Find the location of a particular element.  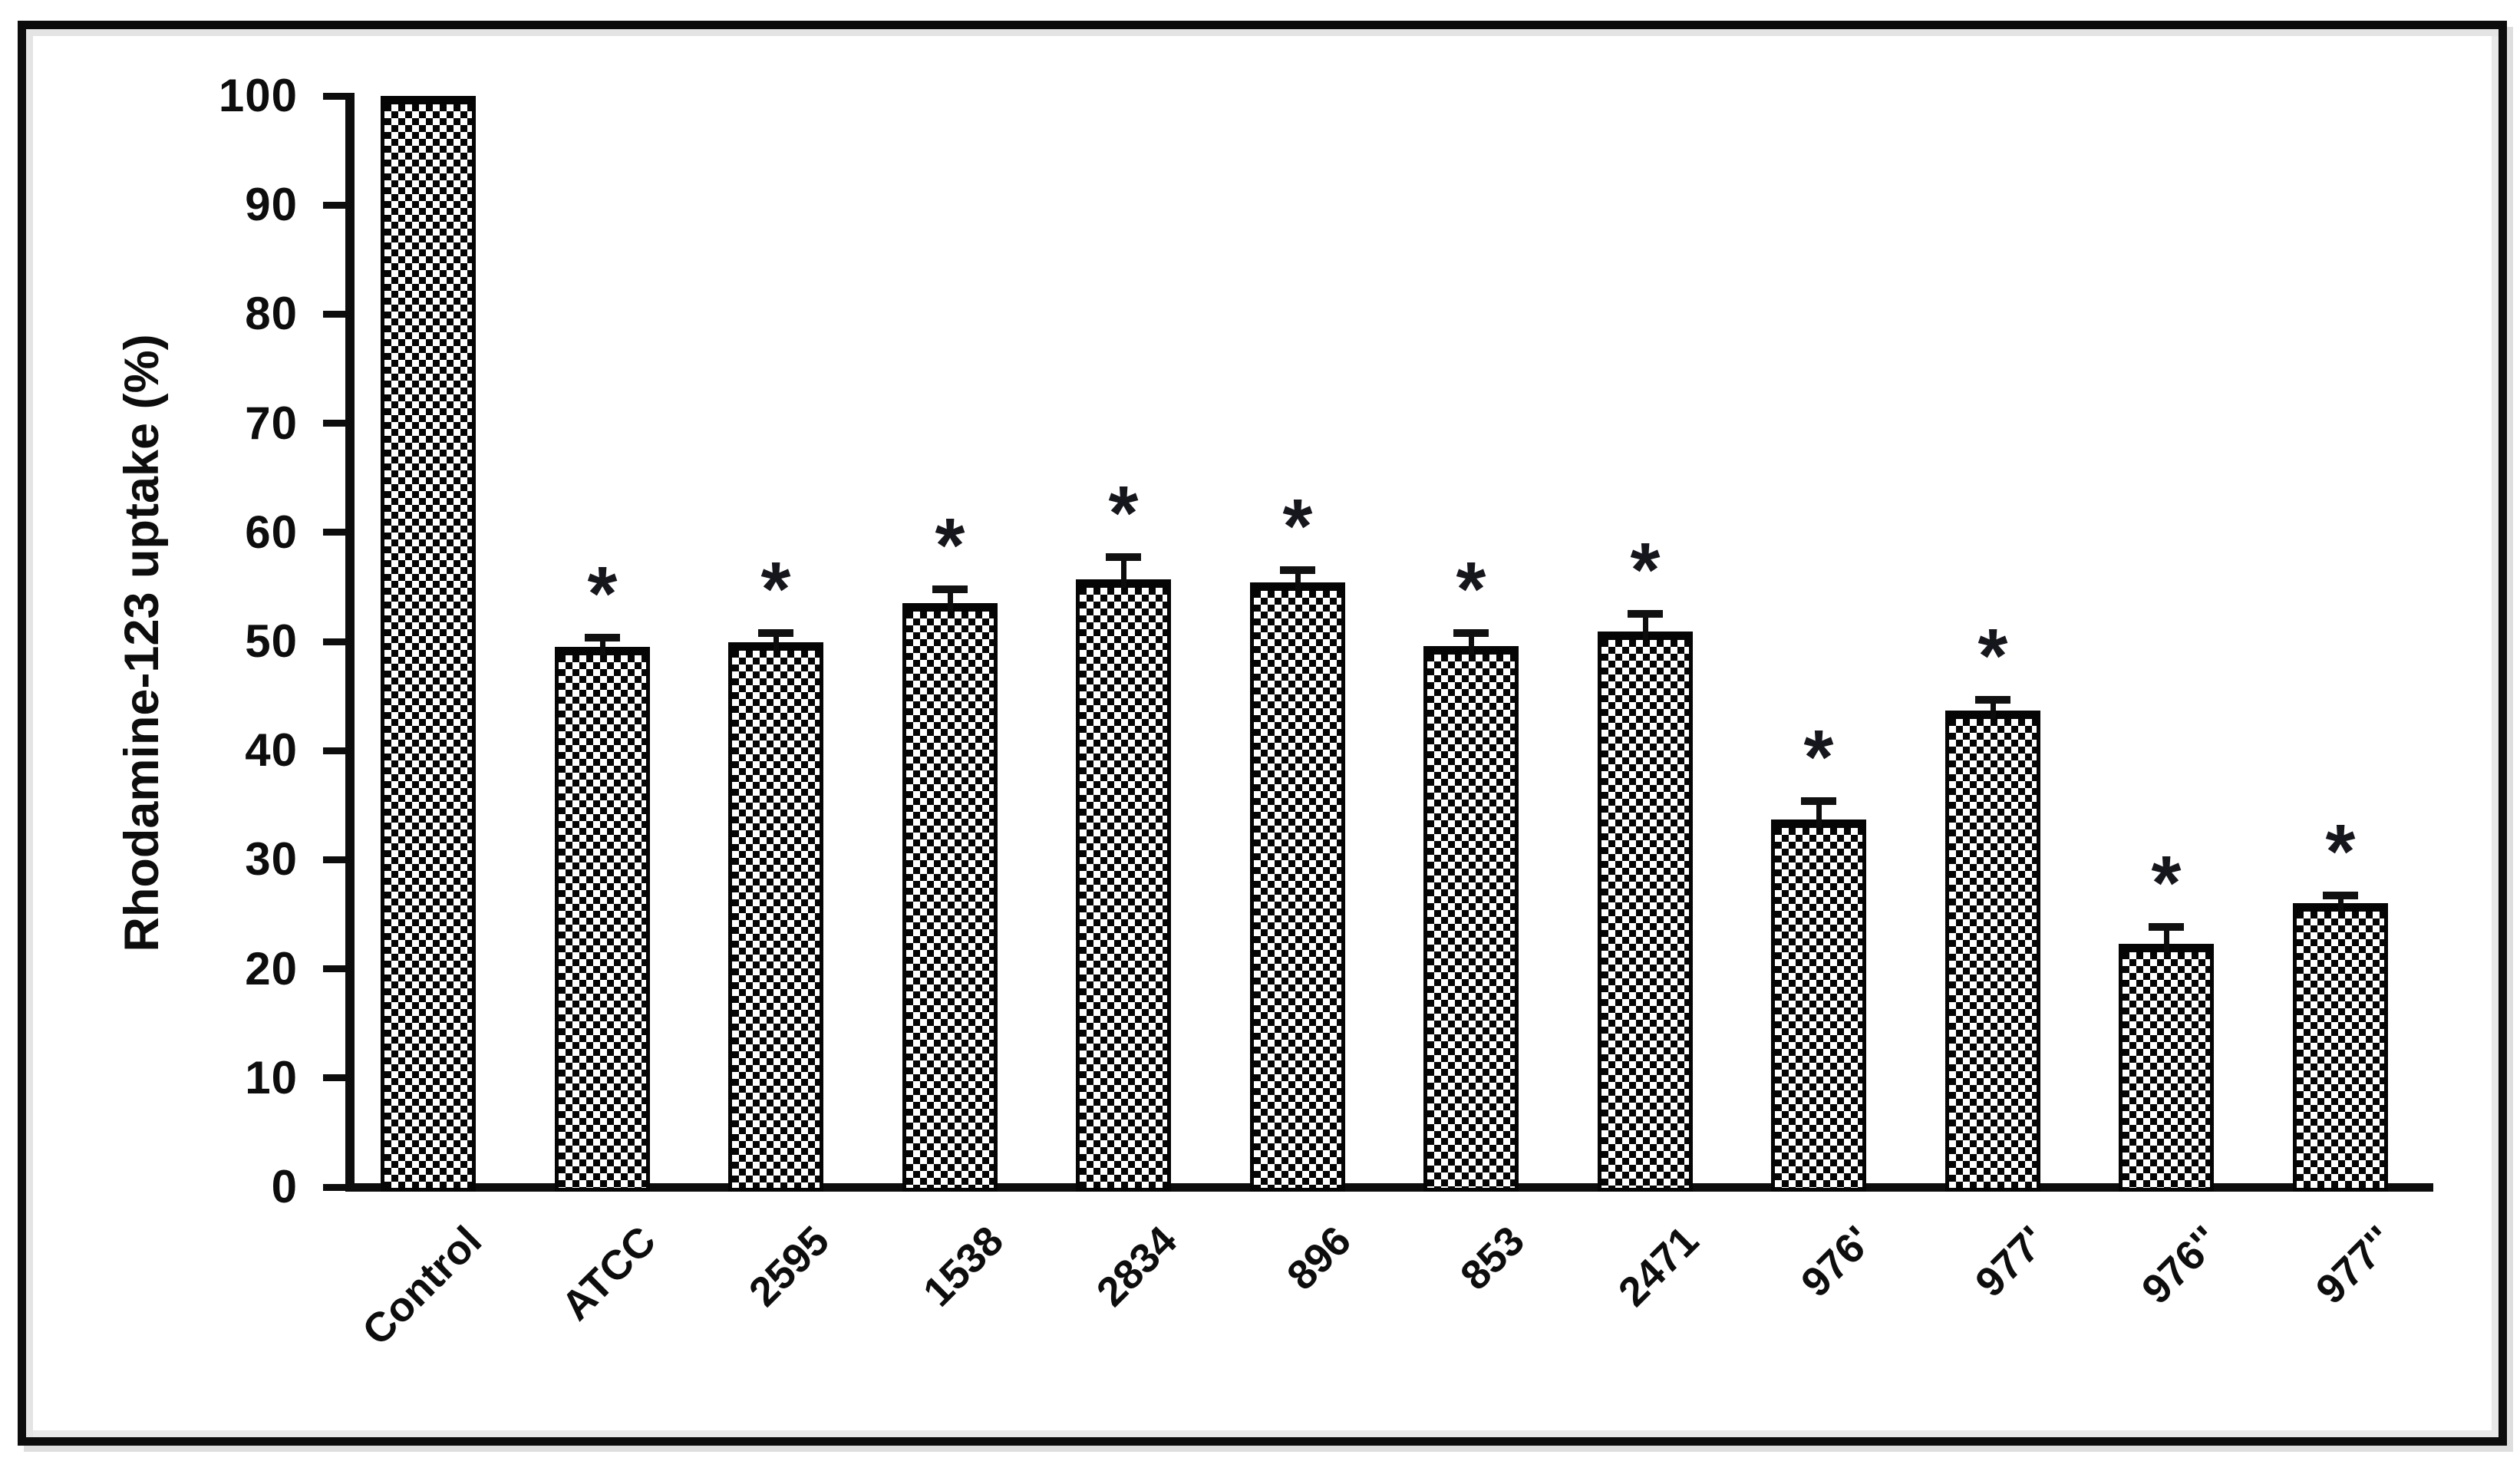

y-tick-label: 10 is located at coordinates (271, 1078).